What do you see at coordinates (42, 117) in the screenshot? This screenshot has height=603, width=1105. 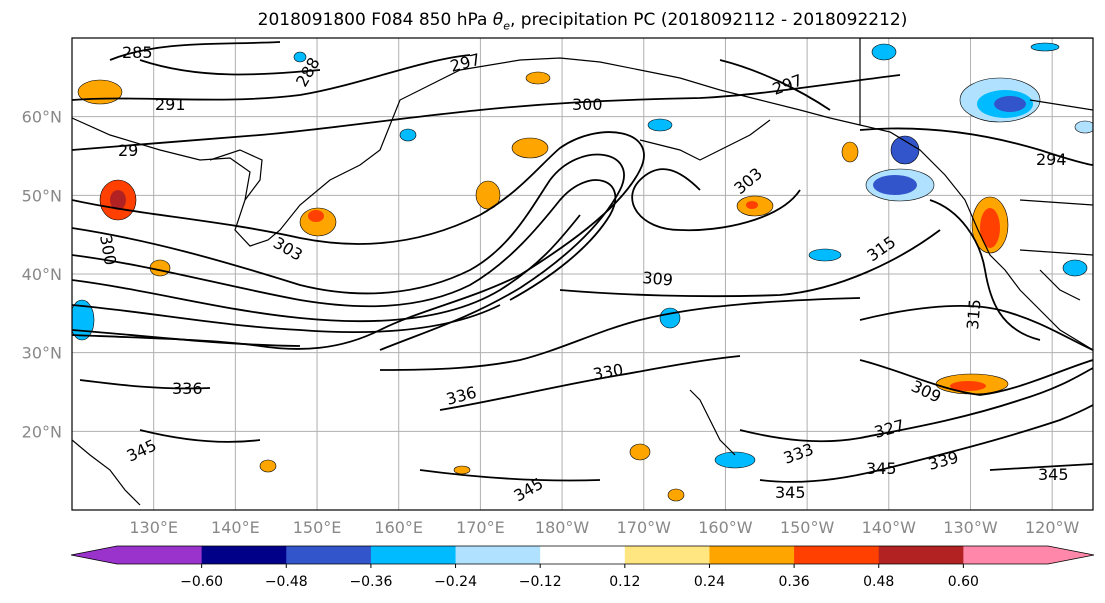 I see `latitude-label: 60°N` at bounding box center [42, 117].